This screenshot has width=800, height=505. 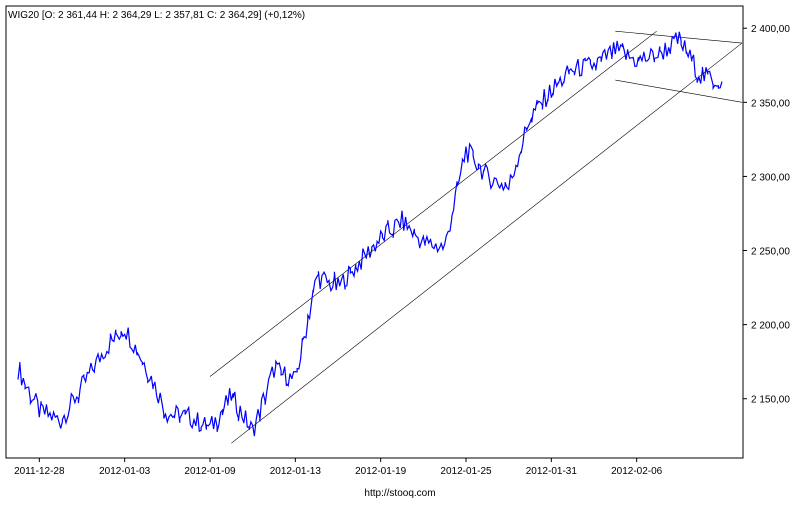 What do you see at coordinates (210, 471) in the screenshot?
I see `x-tick-label: 2012-01-09` at bounding box center [210, 471].